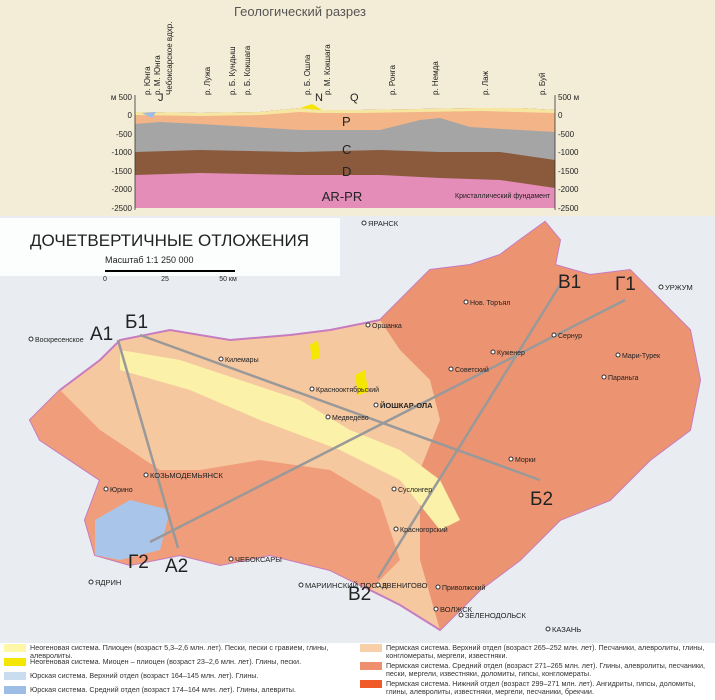  What do you see at coordinates (161, 98) in the screenshot?
I see `layer-label: J` at bounding box center [161, 98].